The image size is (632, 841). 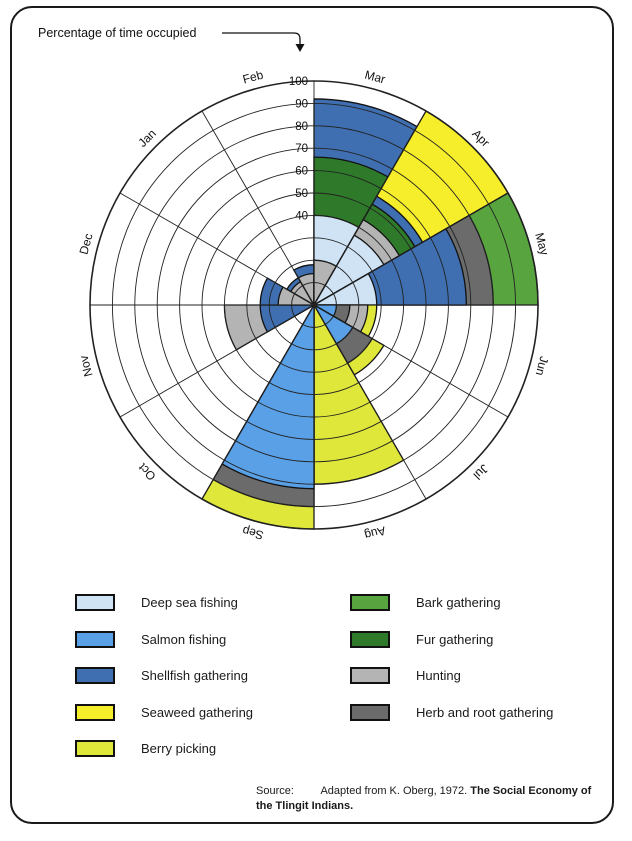 What do you see at coordinates (541, 244) in the screenshot?
I see `month-label-may: May` at bounding box center [541, 244].